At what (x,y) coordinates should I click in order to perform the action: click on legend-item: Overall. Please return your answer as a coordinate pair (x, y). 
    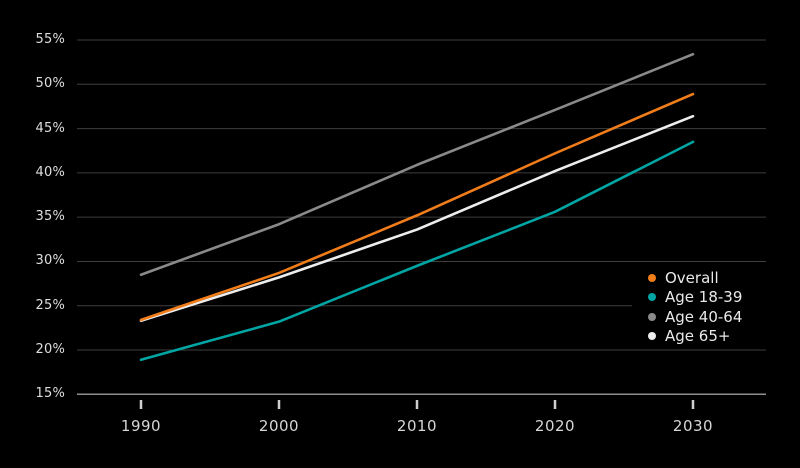
    Looking at the image, I should click on (699, 277).